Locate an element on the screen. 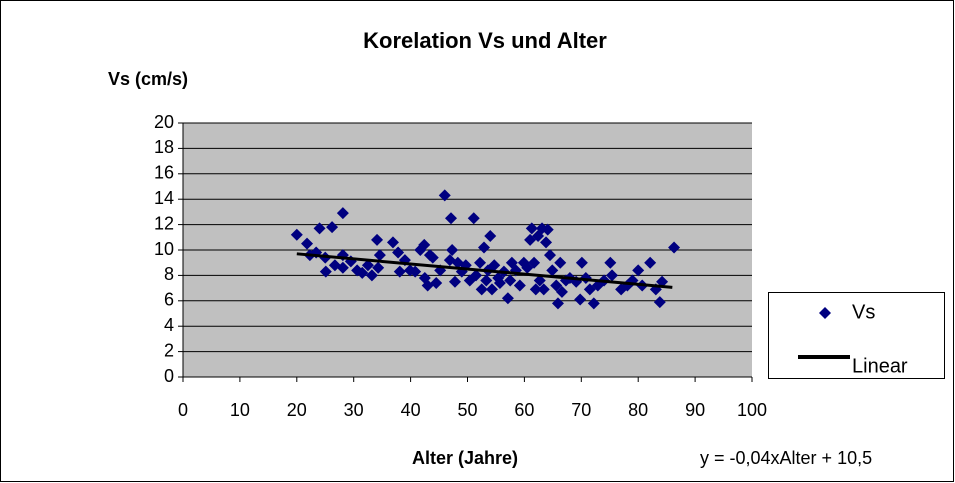  x-tick-label: 80 is located at coordinates (638, 410).